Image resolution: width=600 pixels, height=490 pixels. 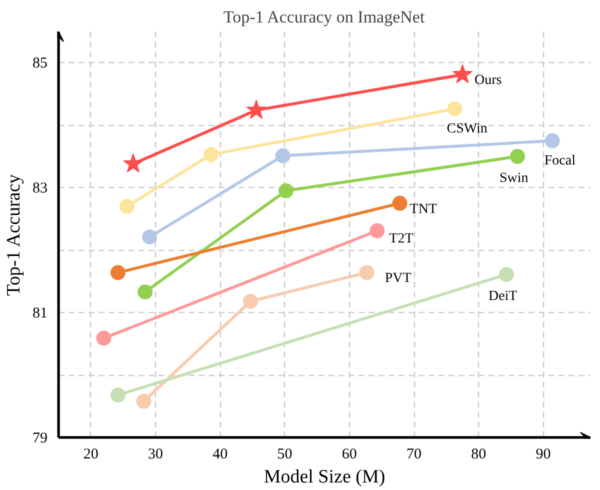 I want to click on x-tick-label: 20, so click(x=90, y=454).